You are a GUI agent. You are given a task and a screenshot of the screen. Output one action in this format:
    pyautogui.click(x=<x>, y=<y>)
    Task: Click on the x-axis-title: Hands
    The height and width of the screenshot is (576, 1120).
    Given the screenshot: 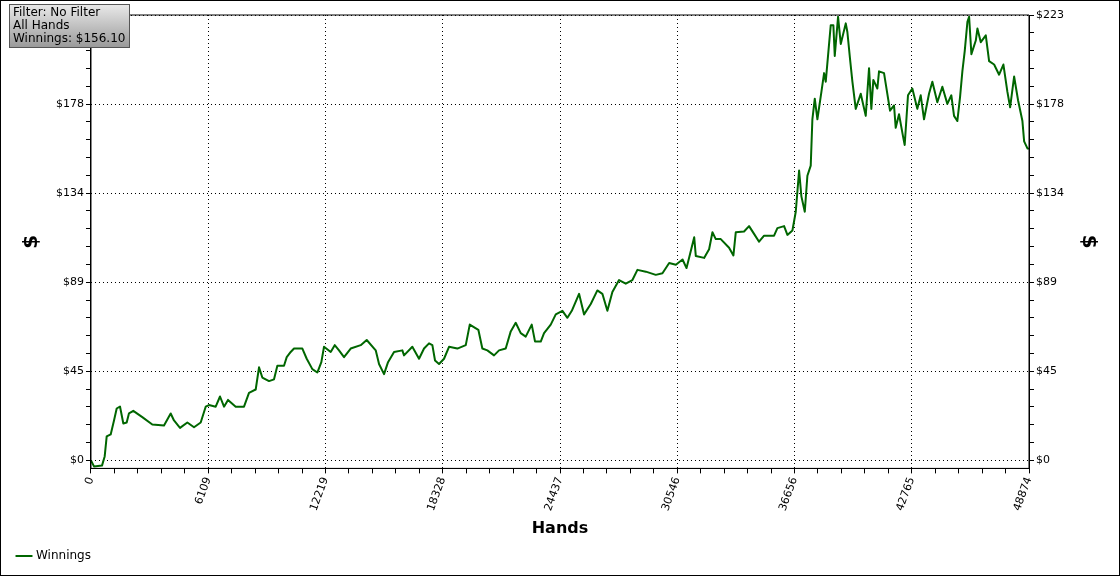 What is the action you would take?
    pyautogui.click(x=560, y=527)
    